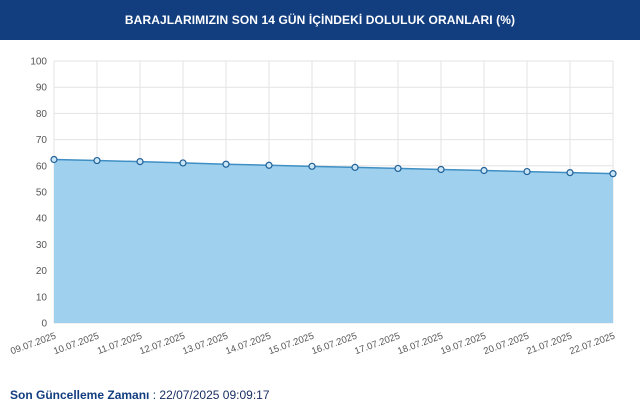  What do you see at coordinates (333, 166) in the screenshot?
I see `series-line` at bounding box center [333, 166].